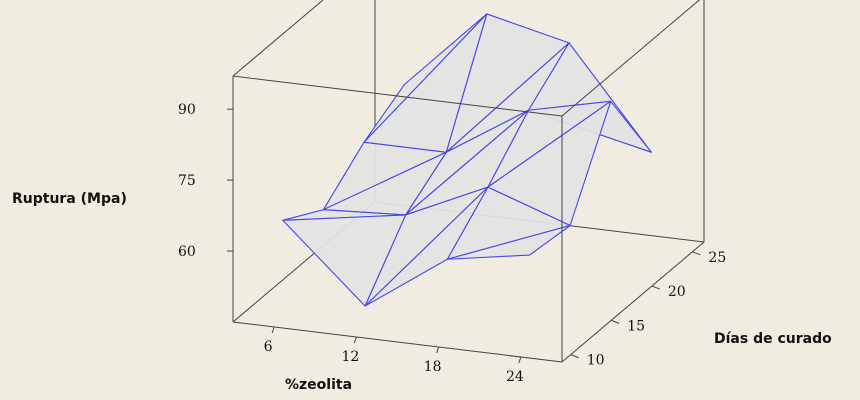  Describe the element at coordinates (636, 326) in the screenshot. I see `y-tick-label: 15` at that location.